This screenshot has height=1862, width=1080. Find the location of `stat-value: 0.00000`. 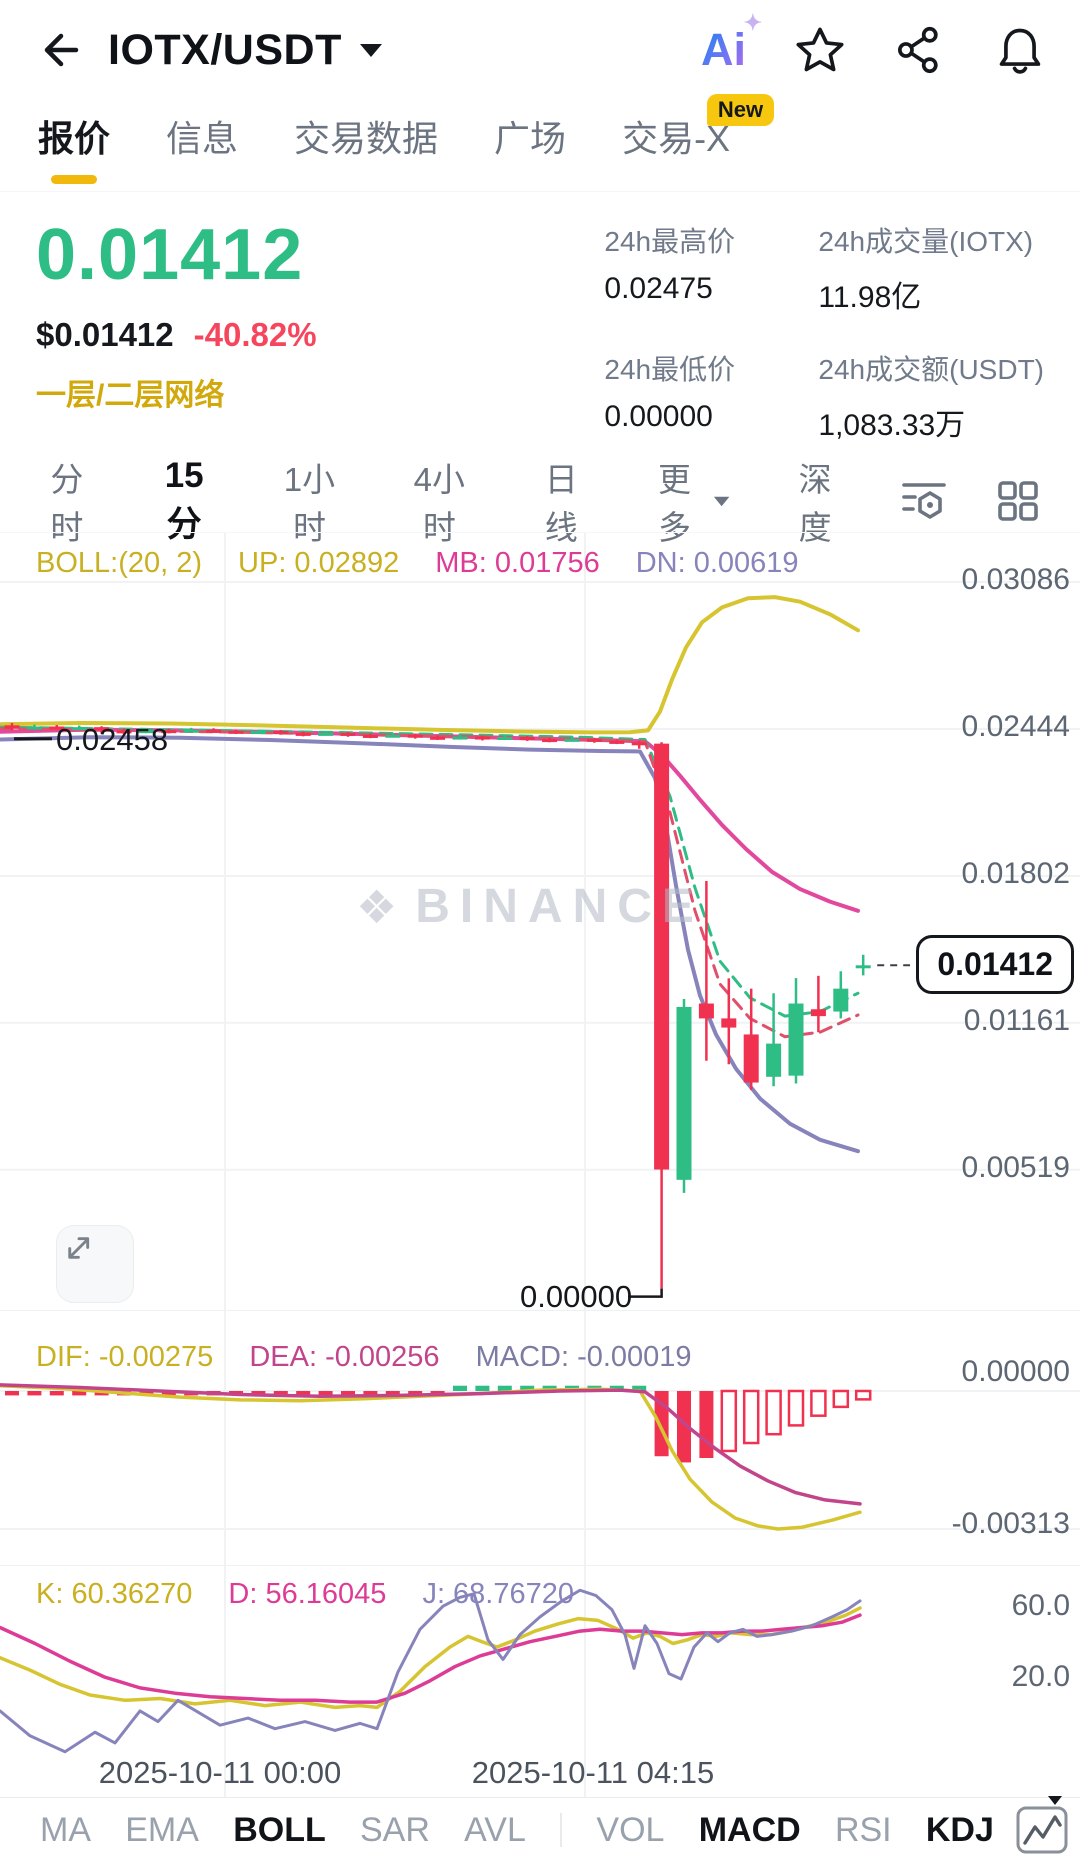

stat-value: 0.00000 is located at coordinates (658, 416).